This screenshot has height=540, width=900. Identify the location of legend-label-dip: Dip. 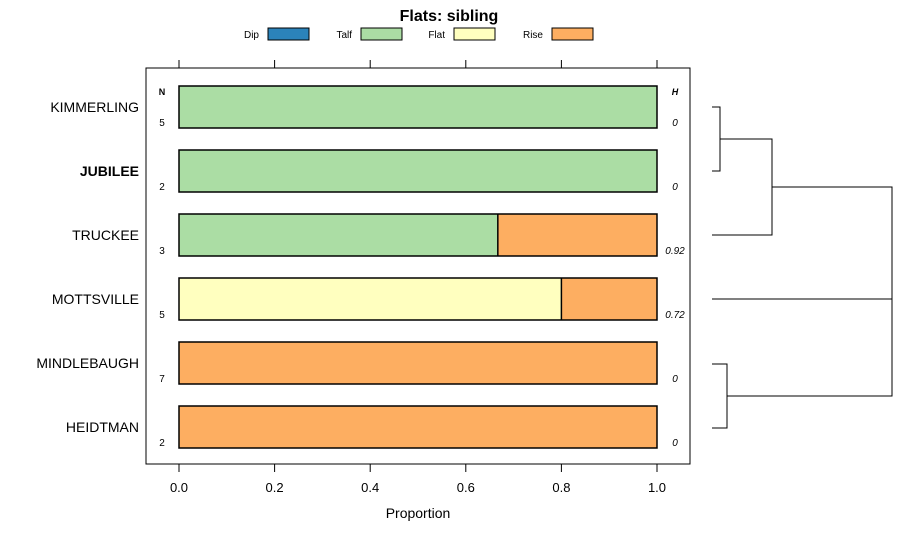
(251, 35).